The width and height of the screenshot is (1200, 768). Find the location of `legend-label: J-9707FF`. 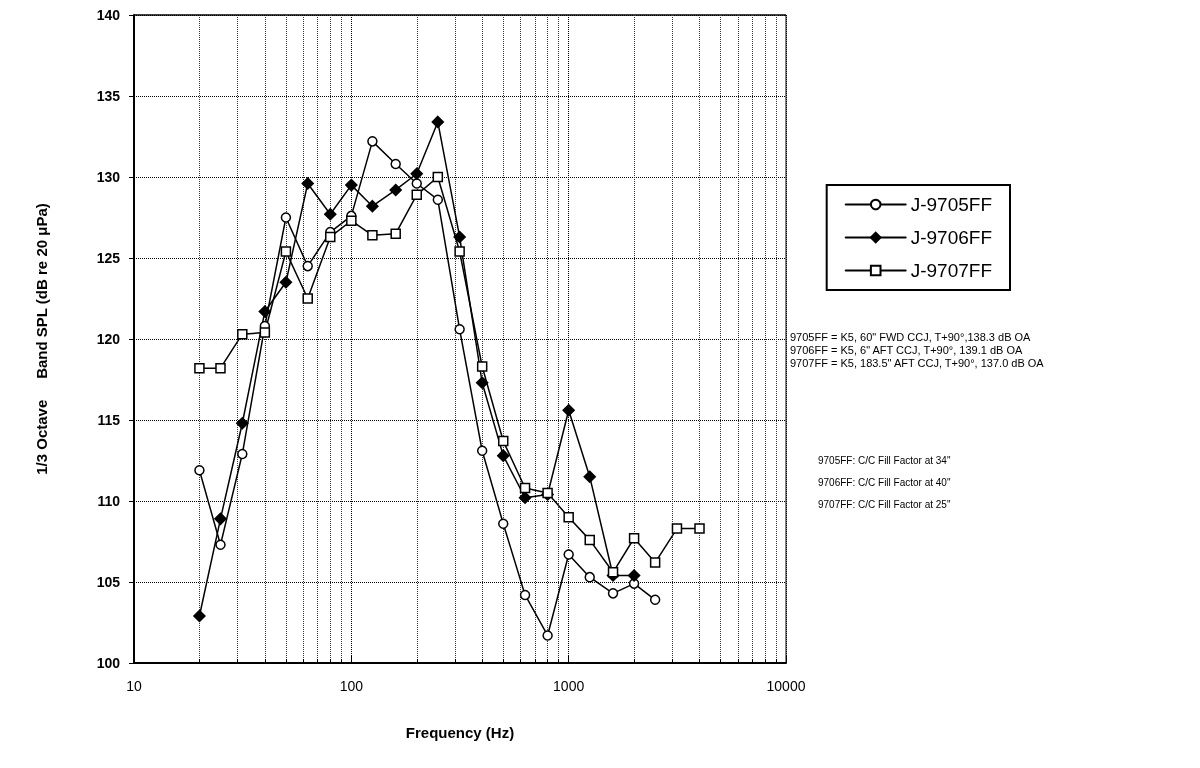

legend-label: J-9707FF is located at coordinates (951, 270).